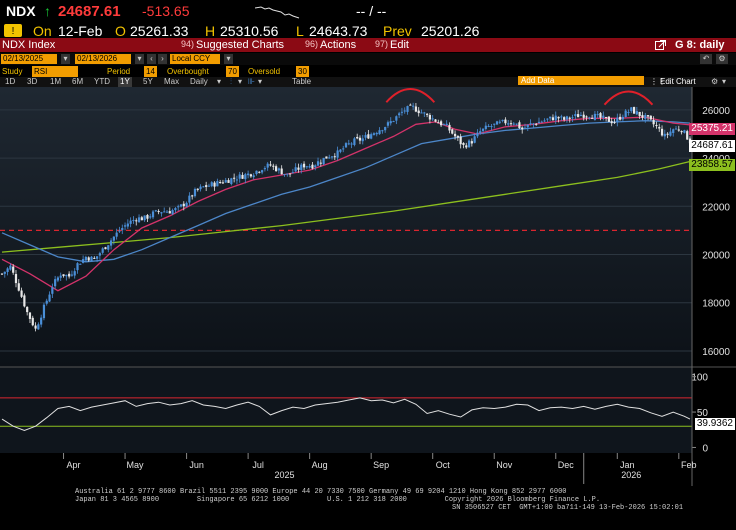 The width and height of the screenshot is (736, 530). I want to click on chart-type-menu-icon: ▾, so click(240, 81).